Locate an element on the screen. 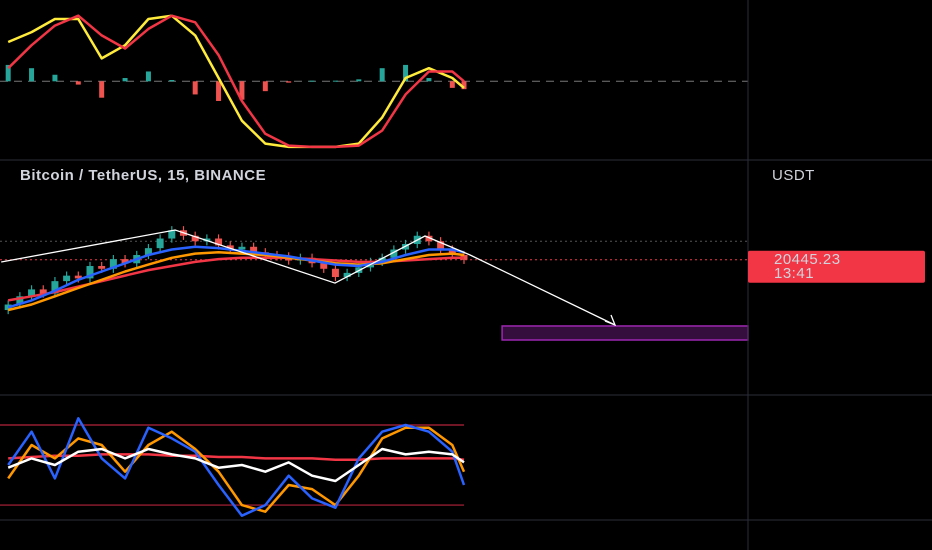  last-price-label: 20445.23 is located at coordinates (807, 259).